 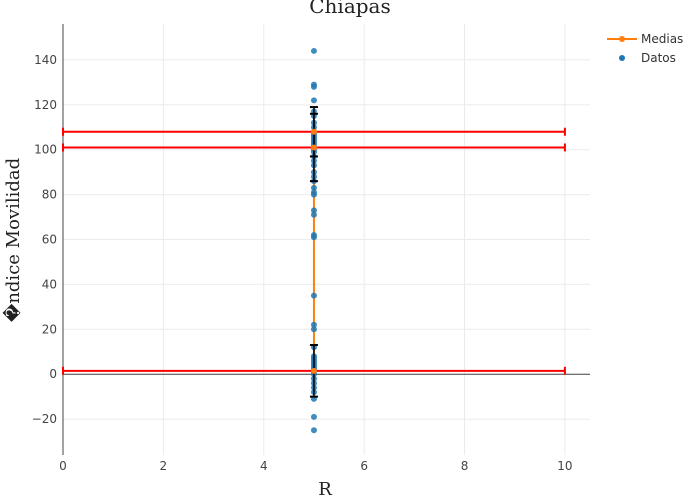 What do you see at coordinates (44, 419) in the screenshot?
I see `y-tick-label: −20` at bounding box center [44, 419].